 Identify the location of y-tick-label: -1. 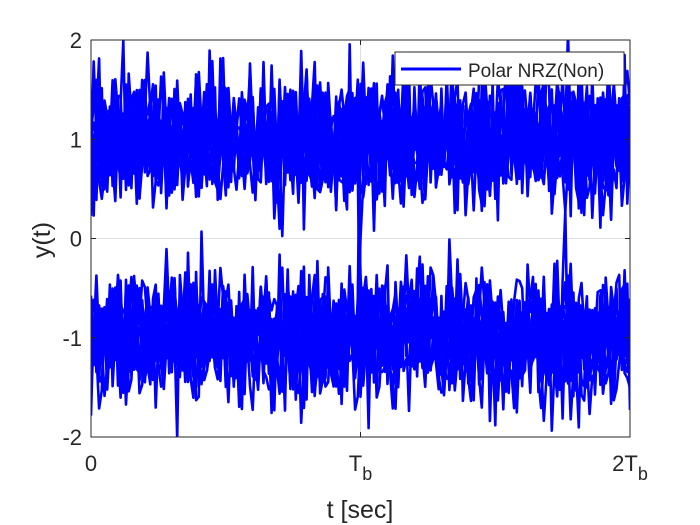
(72, 338).